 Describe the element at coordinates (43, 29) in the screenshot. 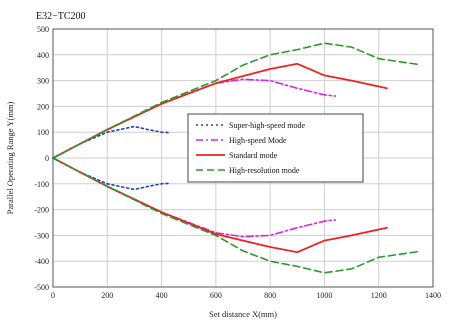

I see `y-tick-label: 500` at that location.